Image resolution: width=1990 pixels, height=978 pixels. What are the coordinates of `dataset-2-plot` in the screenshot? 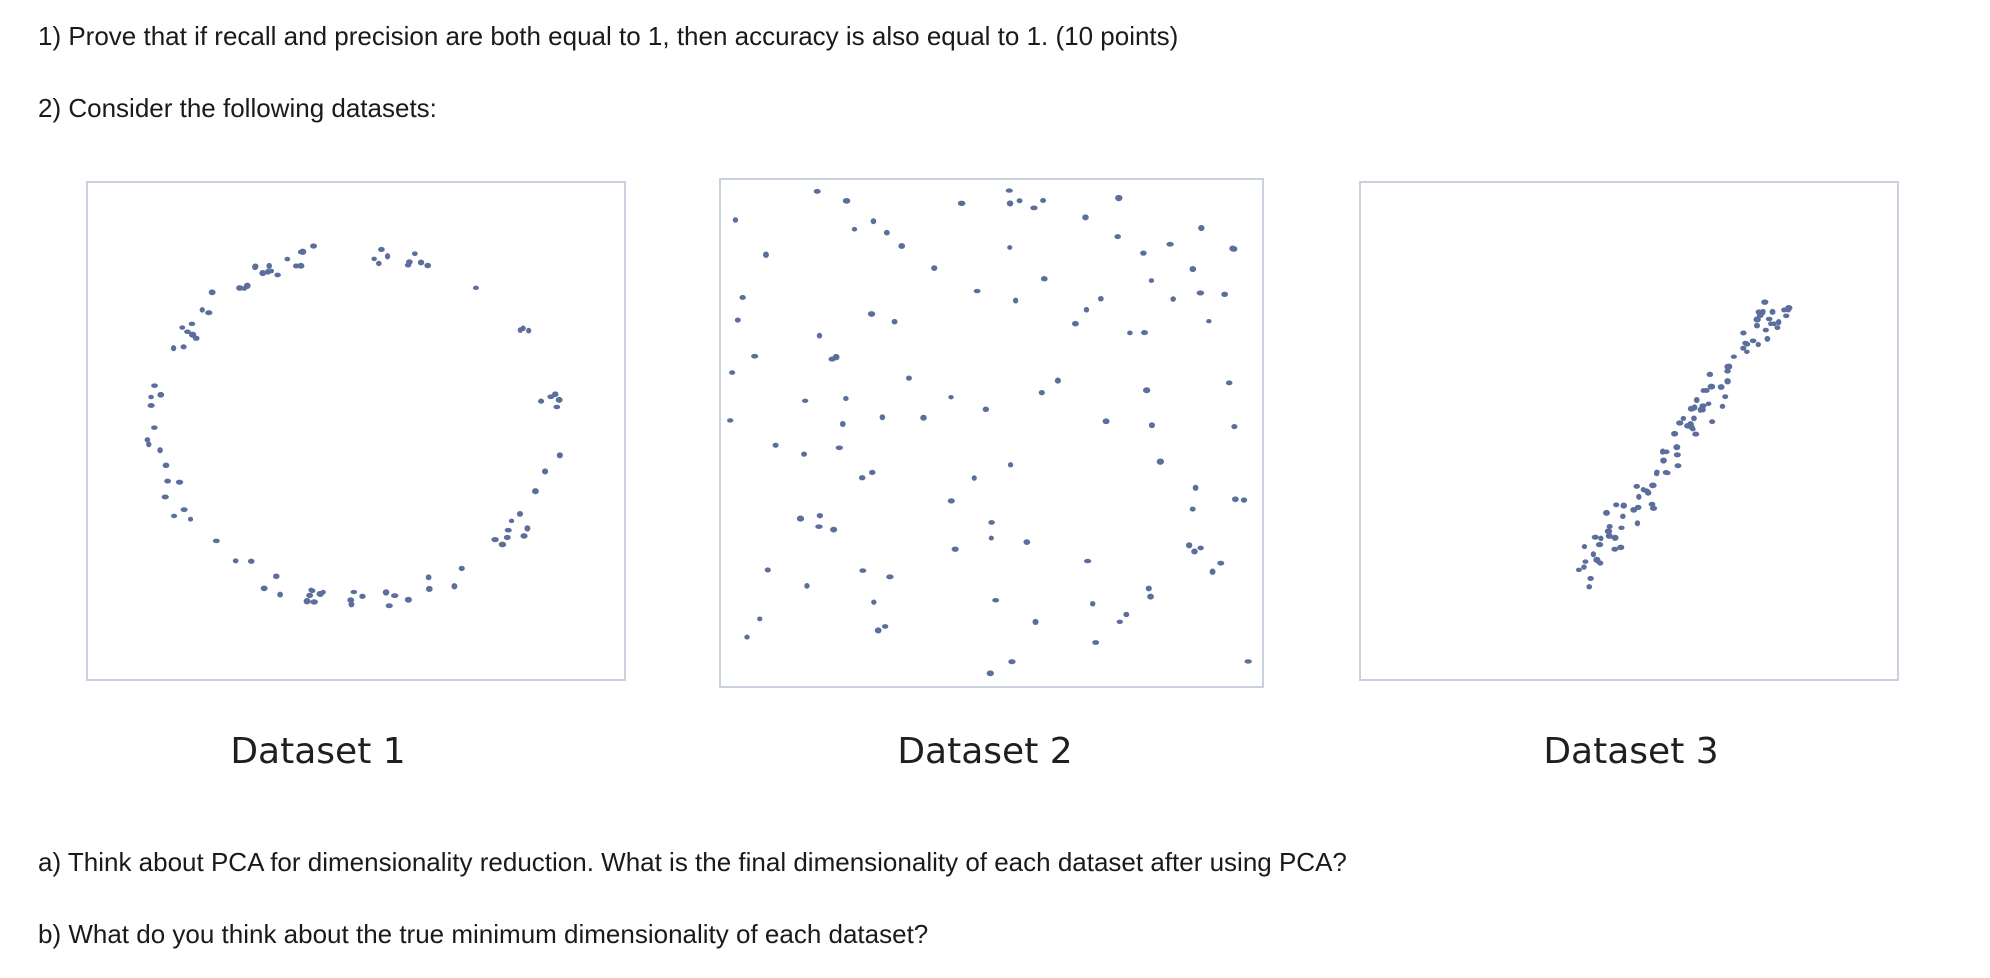 It's located at (991, 433).